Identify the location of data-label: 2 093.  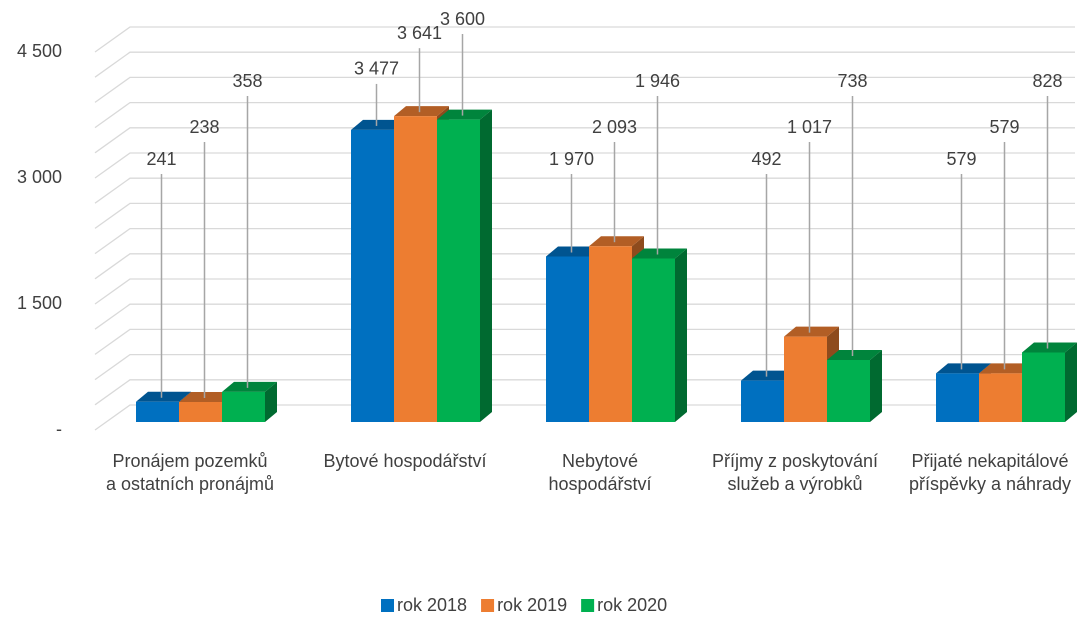
(614, 127).